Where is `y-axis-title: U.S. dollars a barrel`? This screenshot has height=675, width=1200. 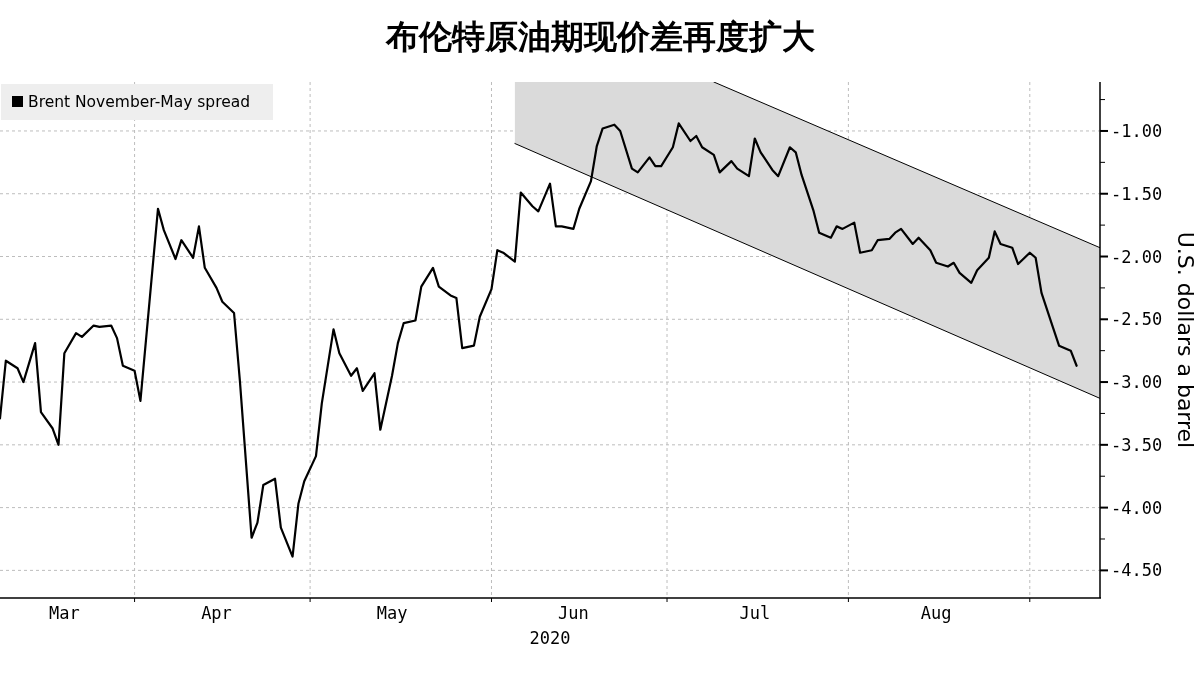
y-axis-title: U.S. dollars a barrel is located at coordinates (1185, 340).